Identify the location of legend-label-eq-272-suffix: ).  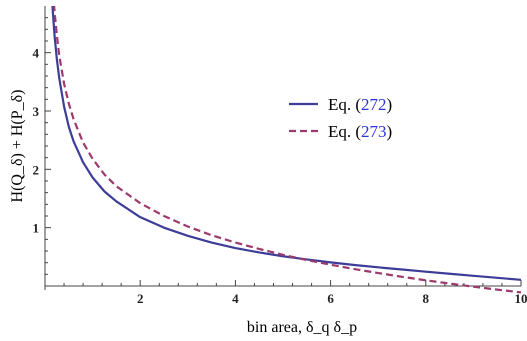
(390, 104).